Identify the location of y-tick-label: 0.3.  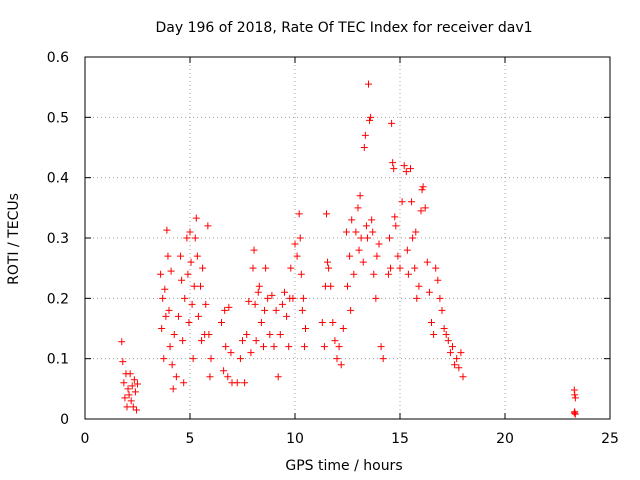
(58, 239).